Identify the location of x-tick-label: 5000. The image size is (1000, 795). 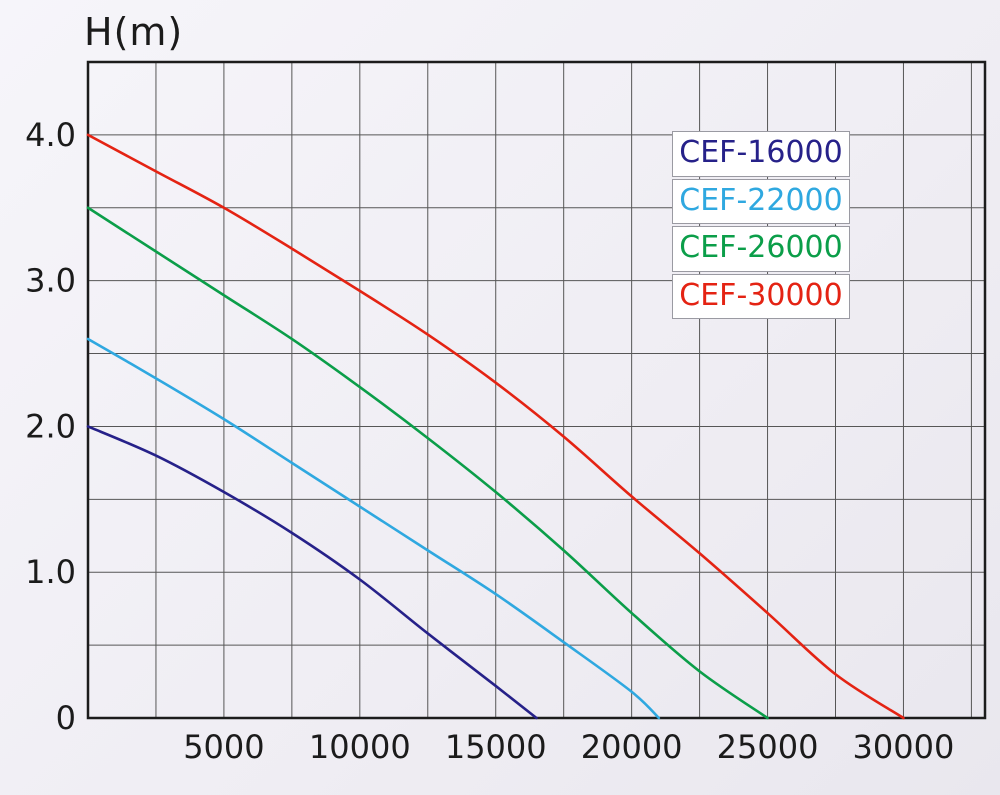
(223, 747).